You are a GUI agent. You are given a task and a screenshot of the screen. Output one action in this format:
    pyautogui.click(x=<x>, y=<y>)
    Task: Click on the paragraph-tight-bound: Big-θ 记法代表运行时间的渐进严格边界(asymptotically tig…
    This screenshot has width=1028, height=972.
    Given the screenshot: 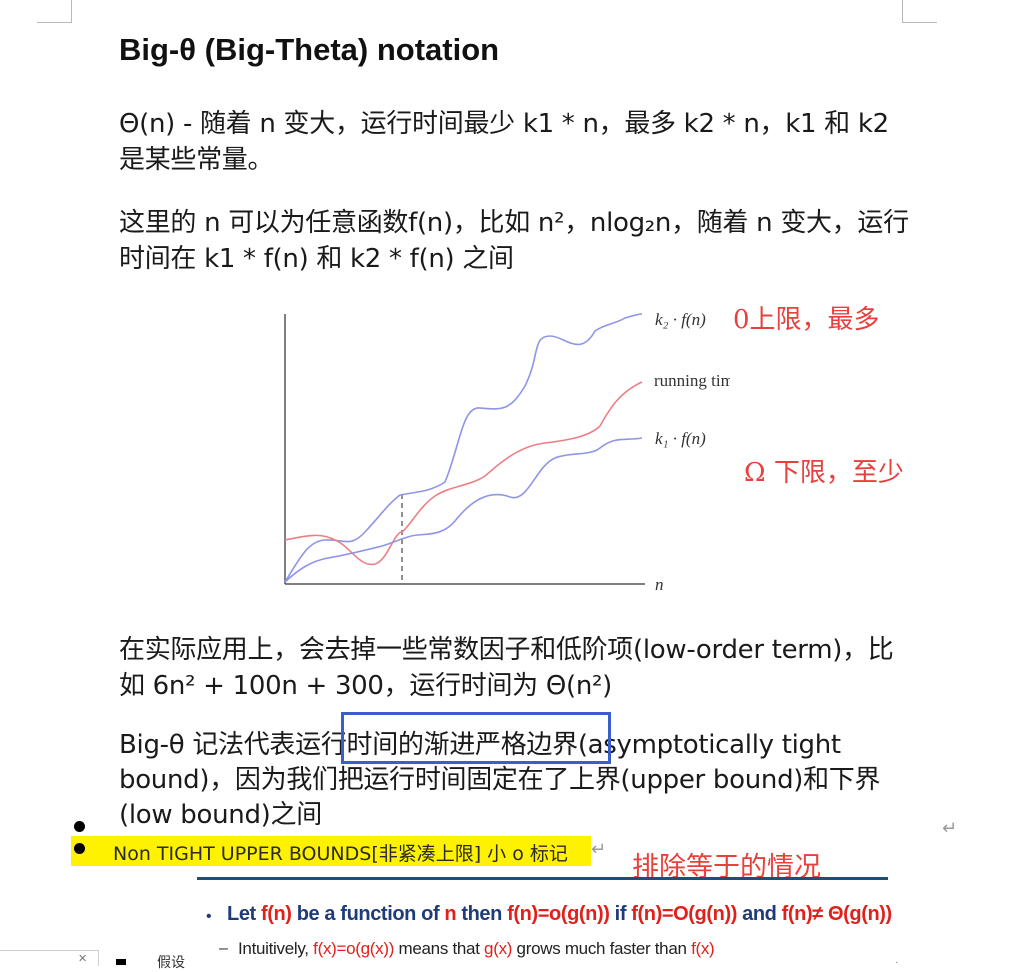 What is the action you would take?
    pyautogui.click(x=500, y=780)
    